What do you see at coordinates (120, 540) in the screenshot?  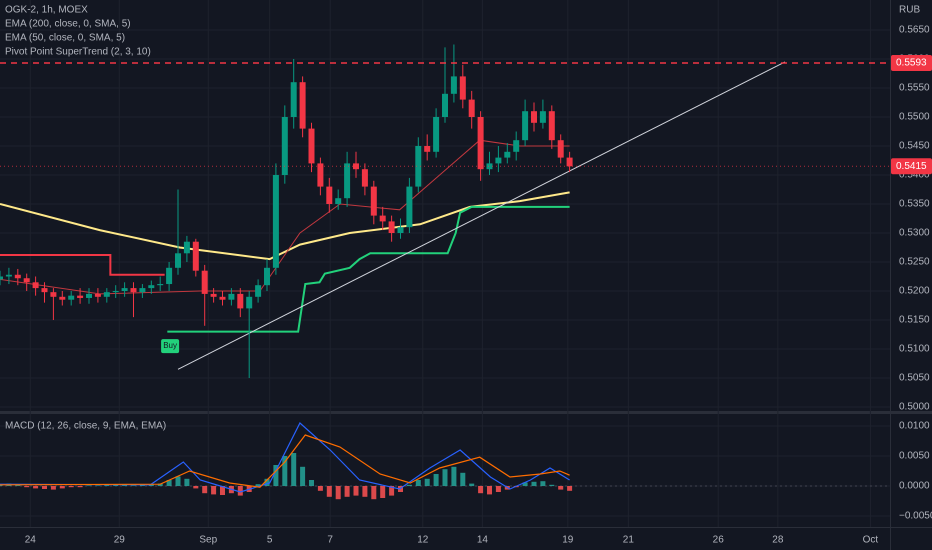 I see `x-tick-label: 29` at bounding box center [120, 540].